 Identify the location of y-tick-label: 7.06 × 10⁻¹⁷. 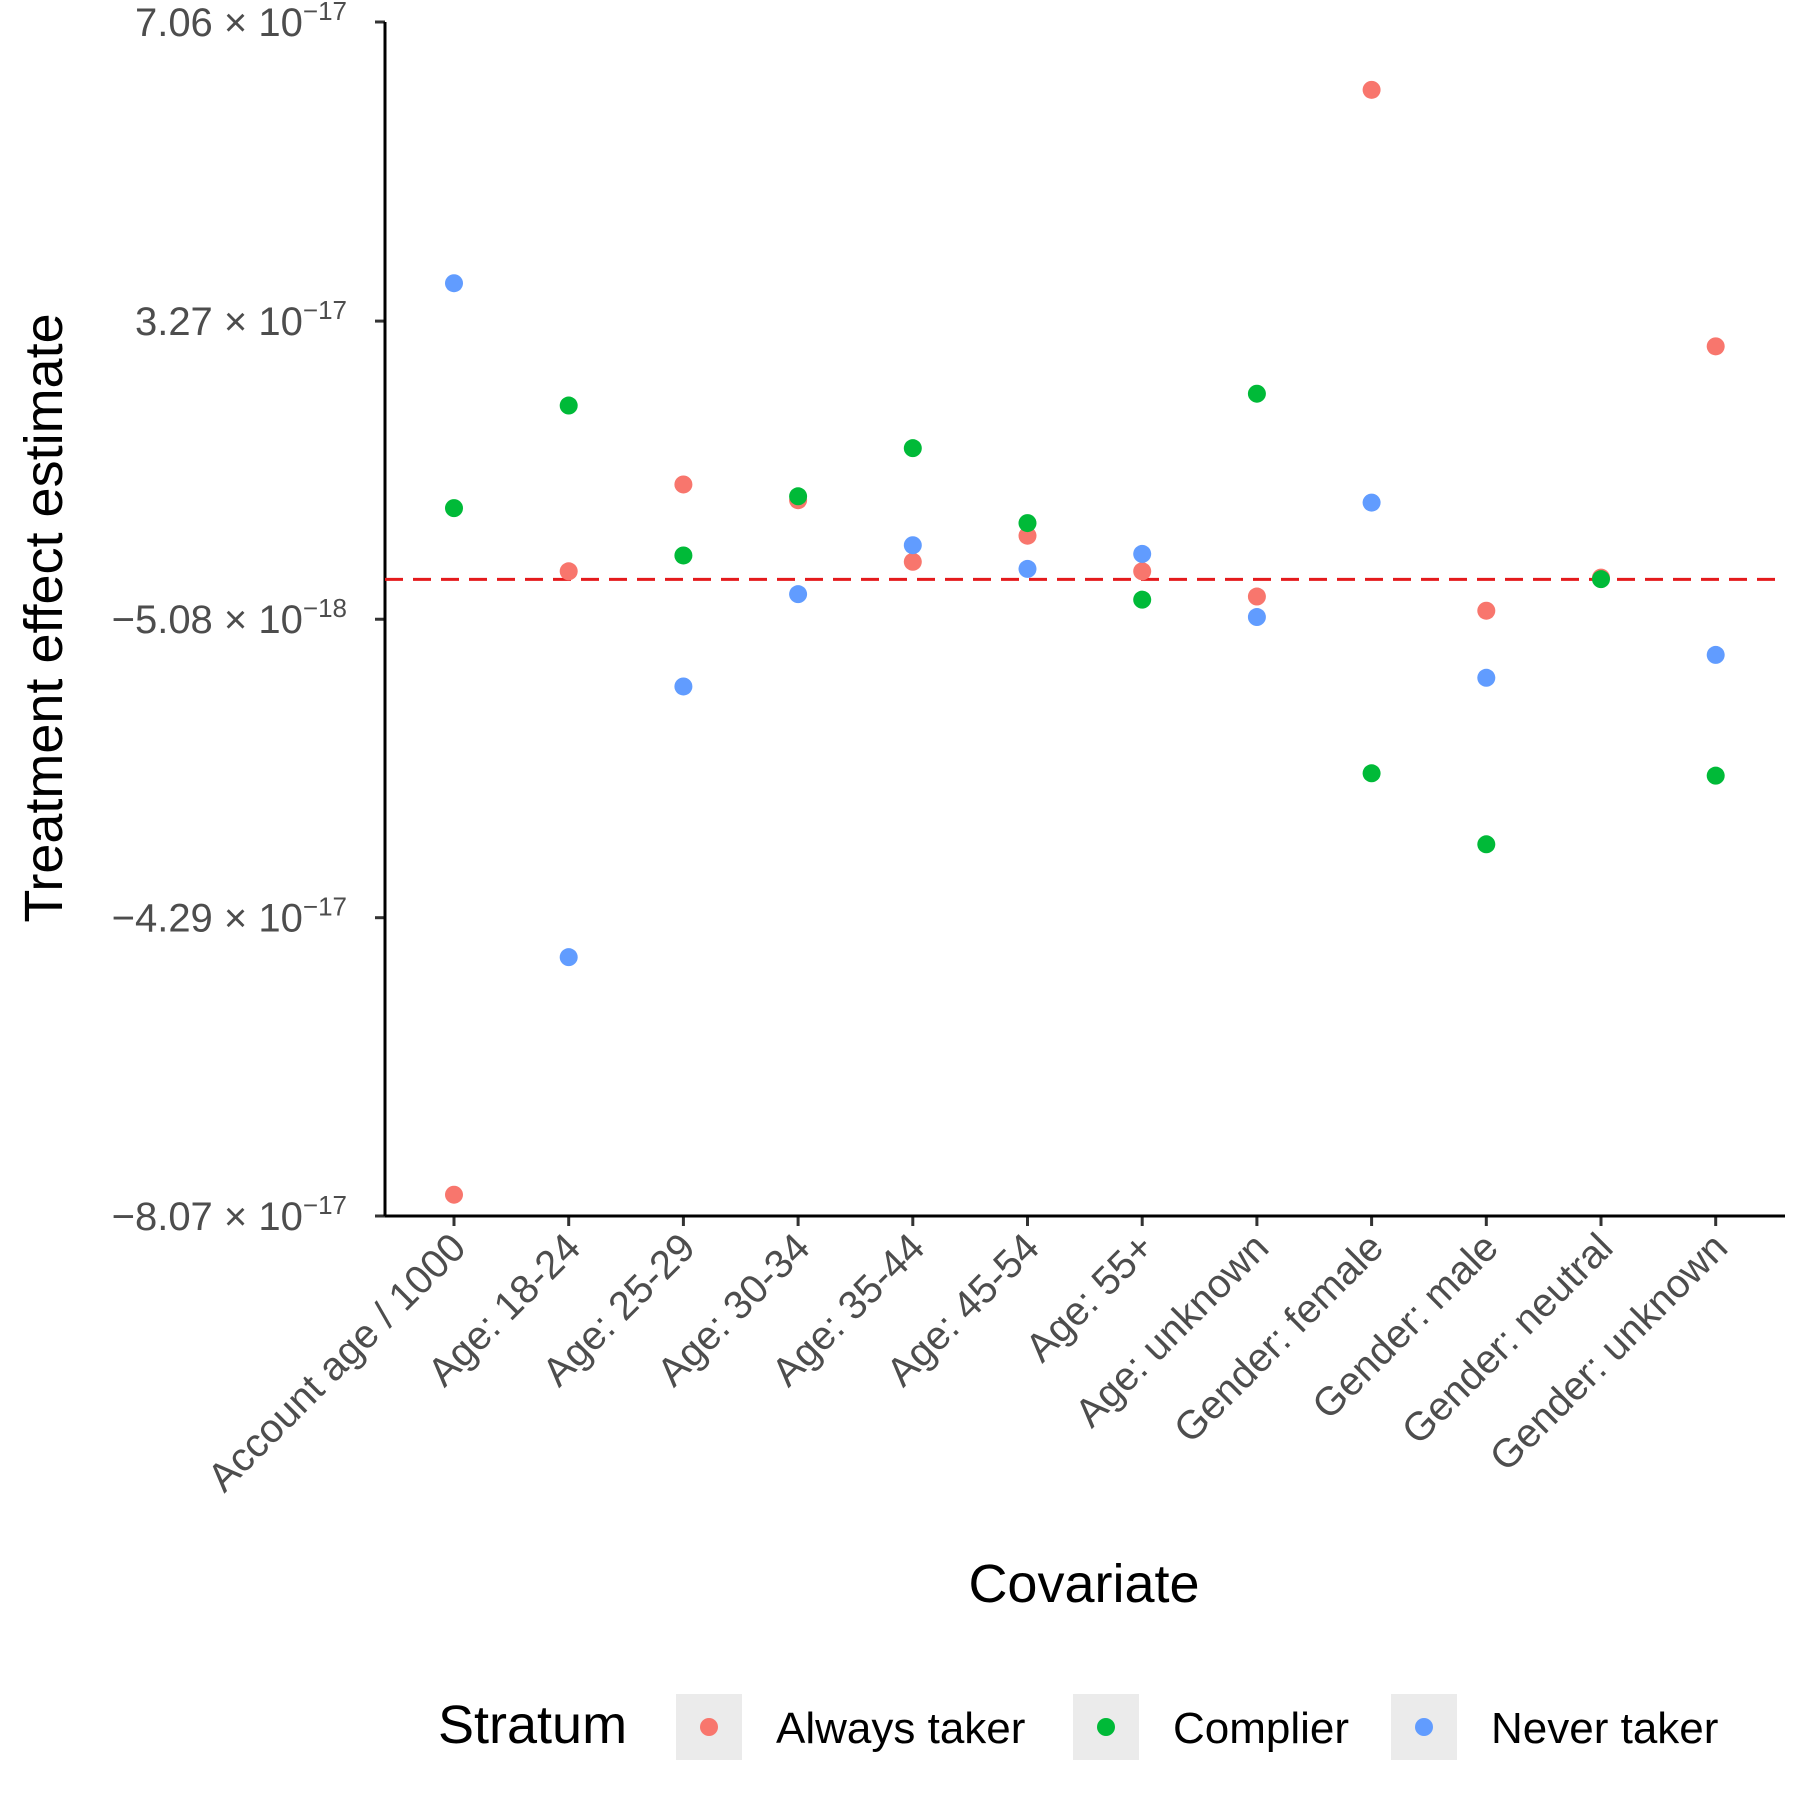
(241, 22).